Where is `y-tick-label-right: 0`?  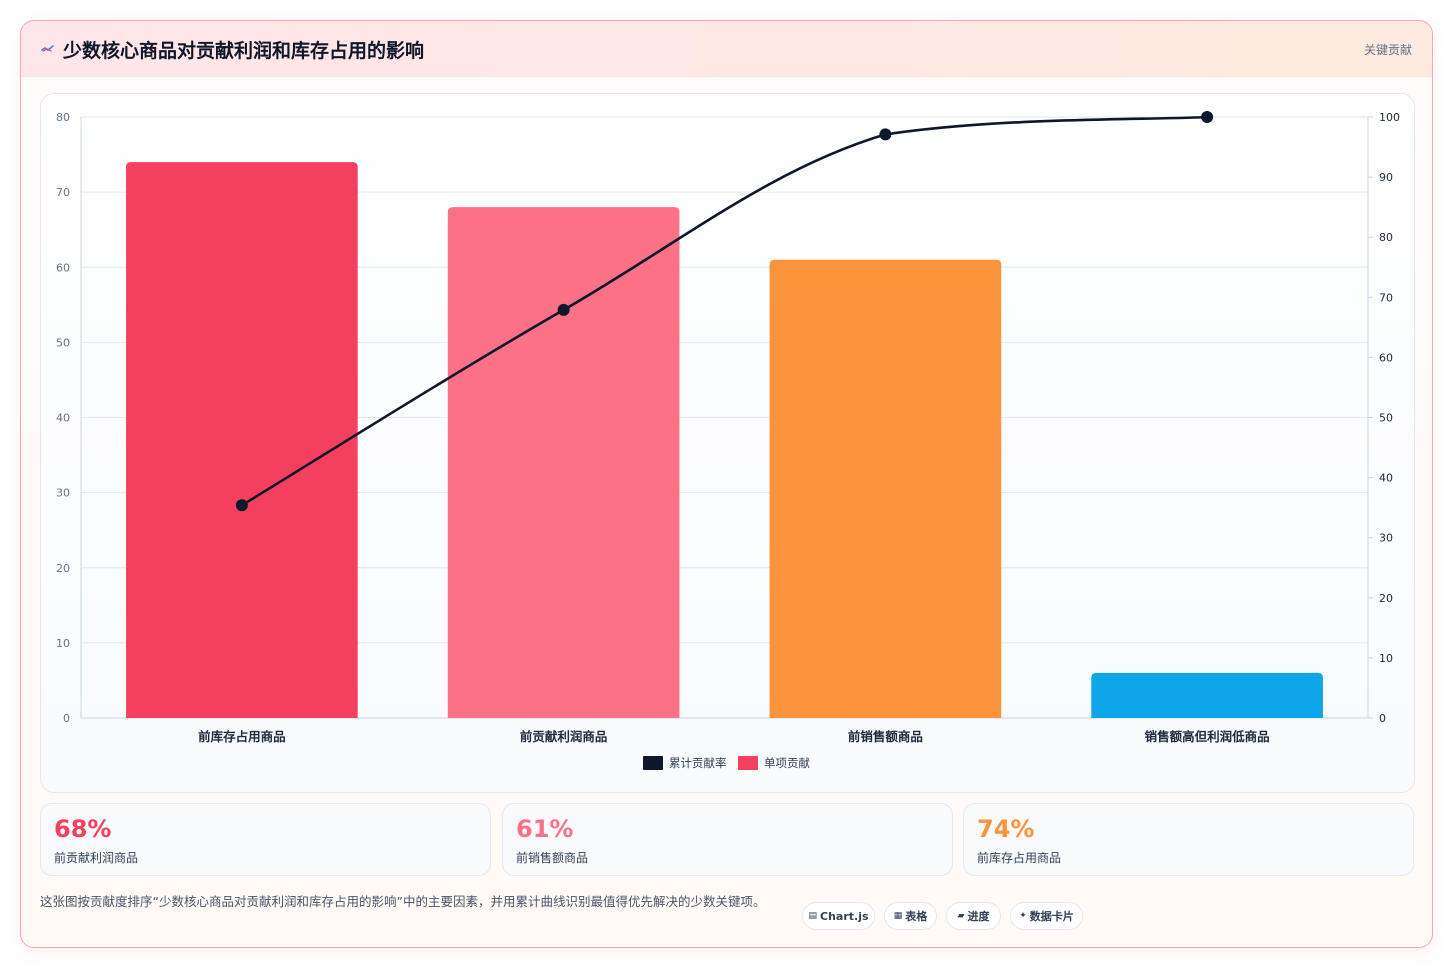
y-tick-label-right: 0 is located at coordinates (1382, 718).